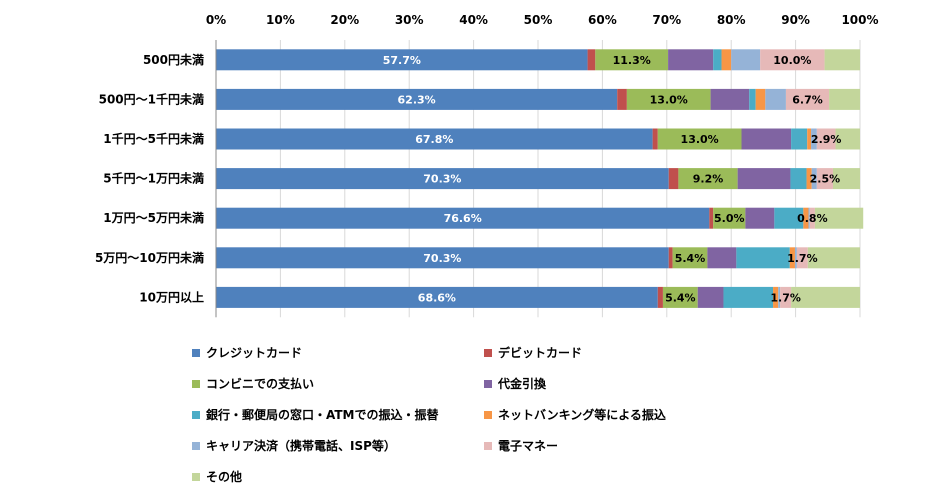  I want to click on category-label: 5千円～1万円未満, so click(153, 178).